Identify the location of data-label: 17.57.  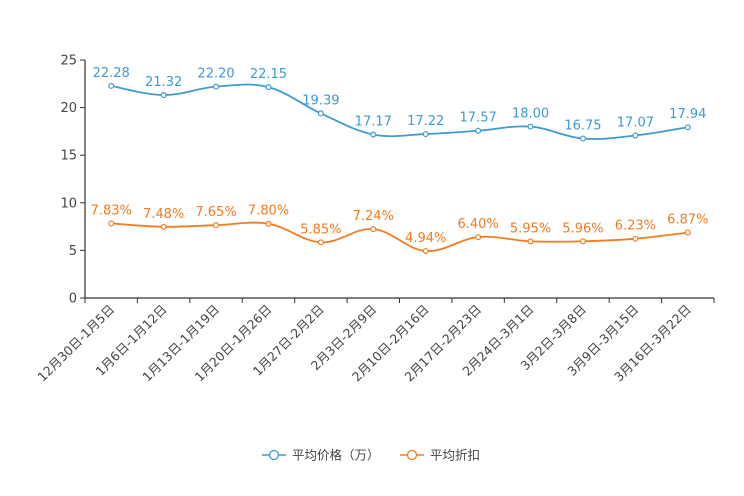
(478, 118).